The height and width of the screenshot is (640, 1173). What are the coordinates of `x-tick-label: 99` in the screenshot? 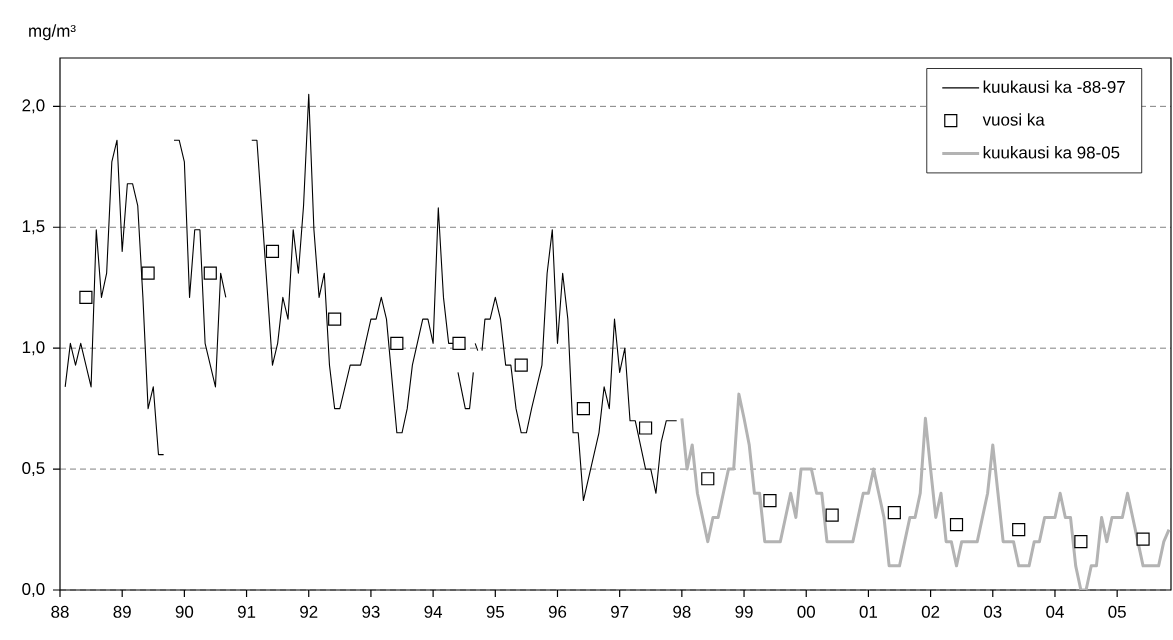 It's located at (744, 611).